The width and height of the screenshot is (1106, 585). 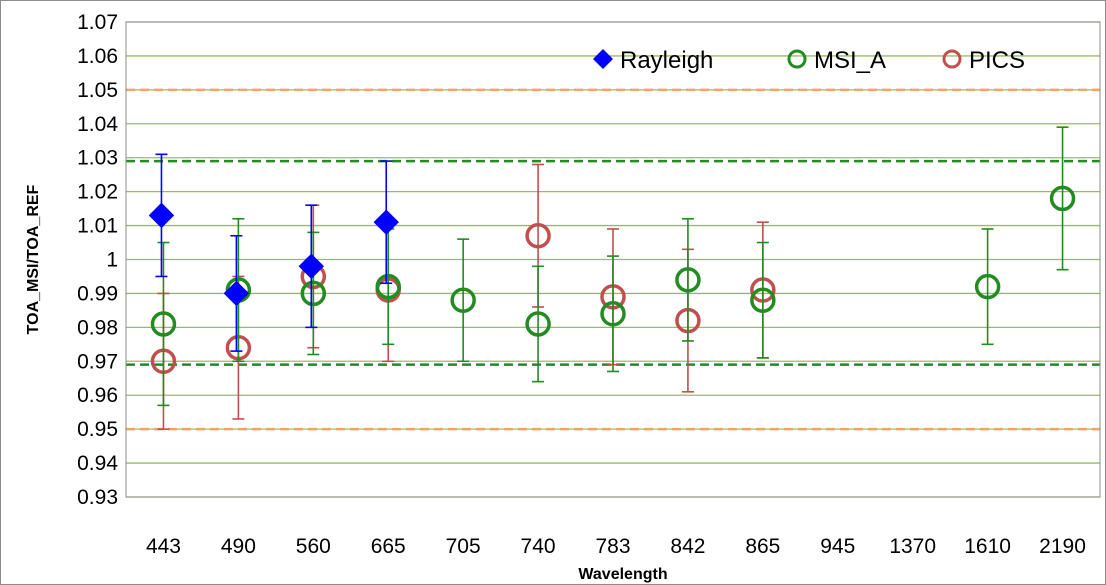 I want to click on x-tick-label: 2190, so click(x=1062, y=546).